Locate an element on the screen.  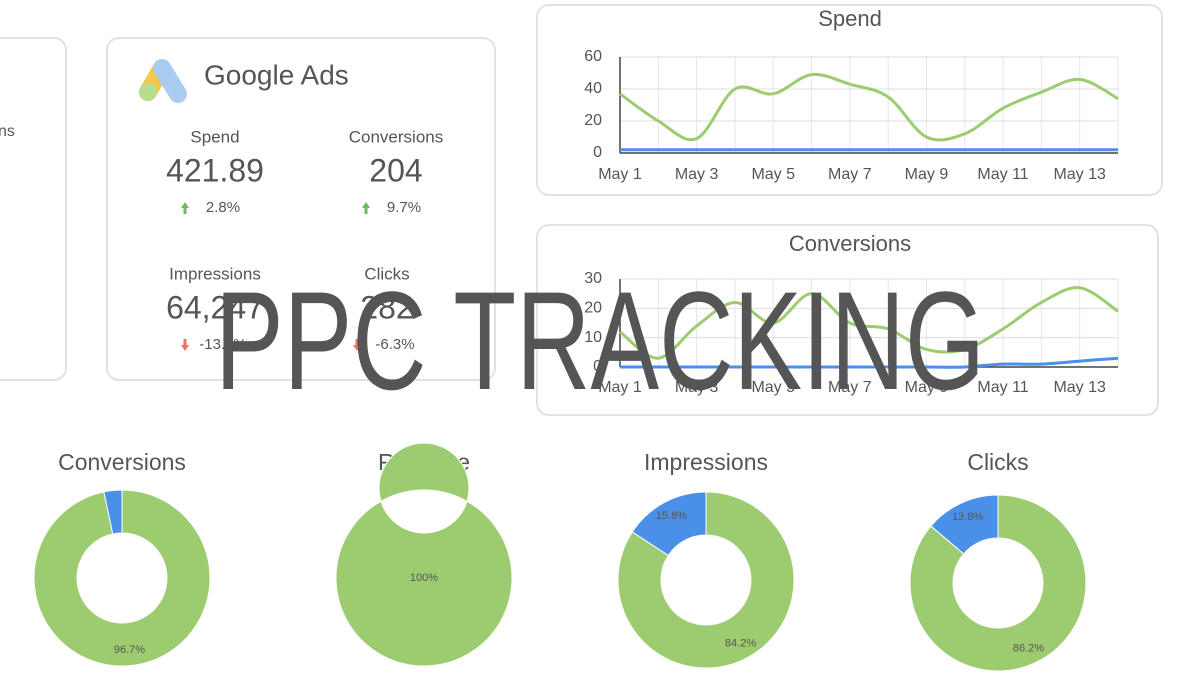
metric-label: Clicks is located at coordinates (386, 273).